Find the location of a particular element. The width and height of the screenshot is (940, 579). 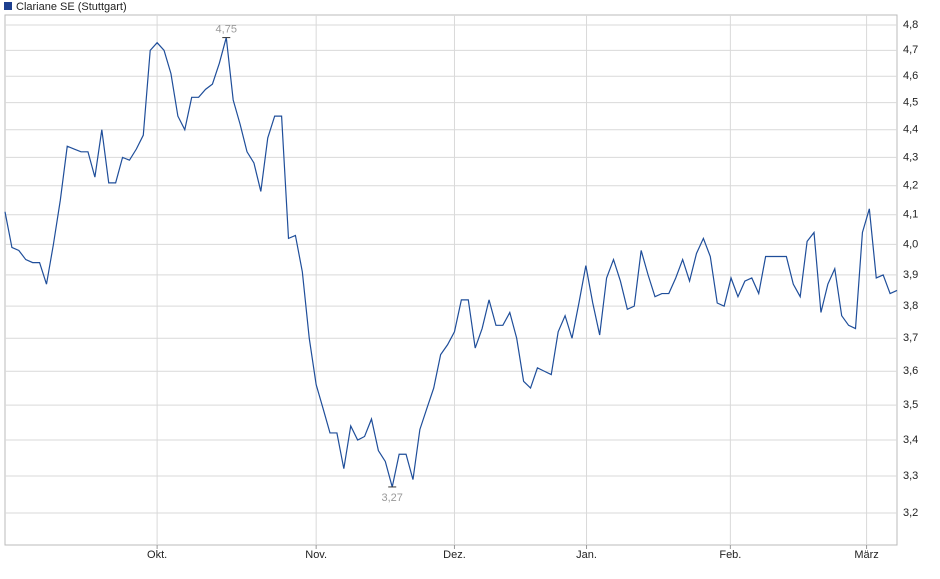

x-tick-label: Feb. is located at coordinates (730, 555).